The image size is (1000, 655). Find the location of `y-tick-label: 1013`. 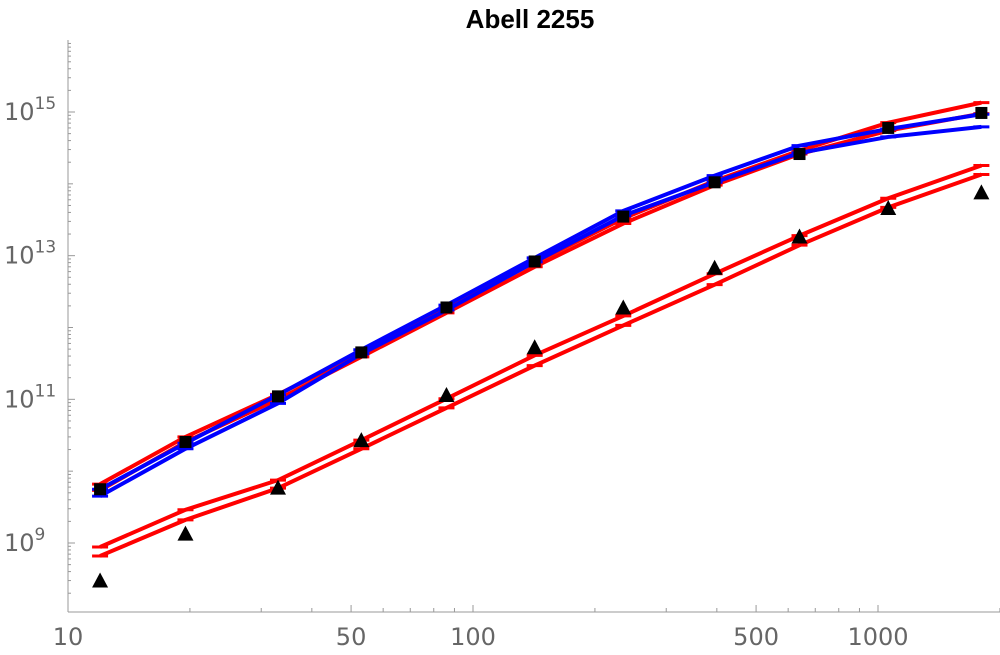

y-tick-label: 1013 is located at coordinates (30, 254).